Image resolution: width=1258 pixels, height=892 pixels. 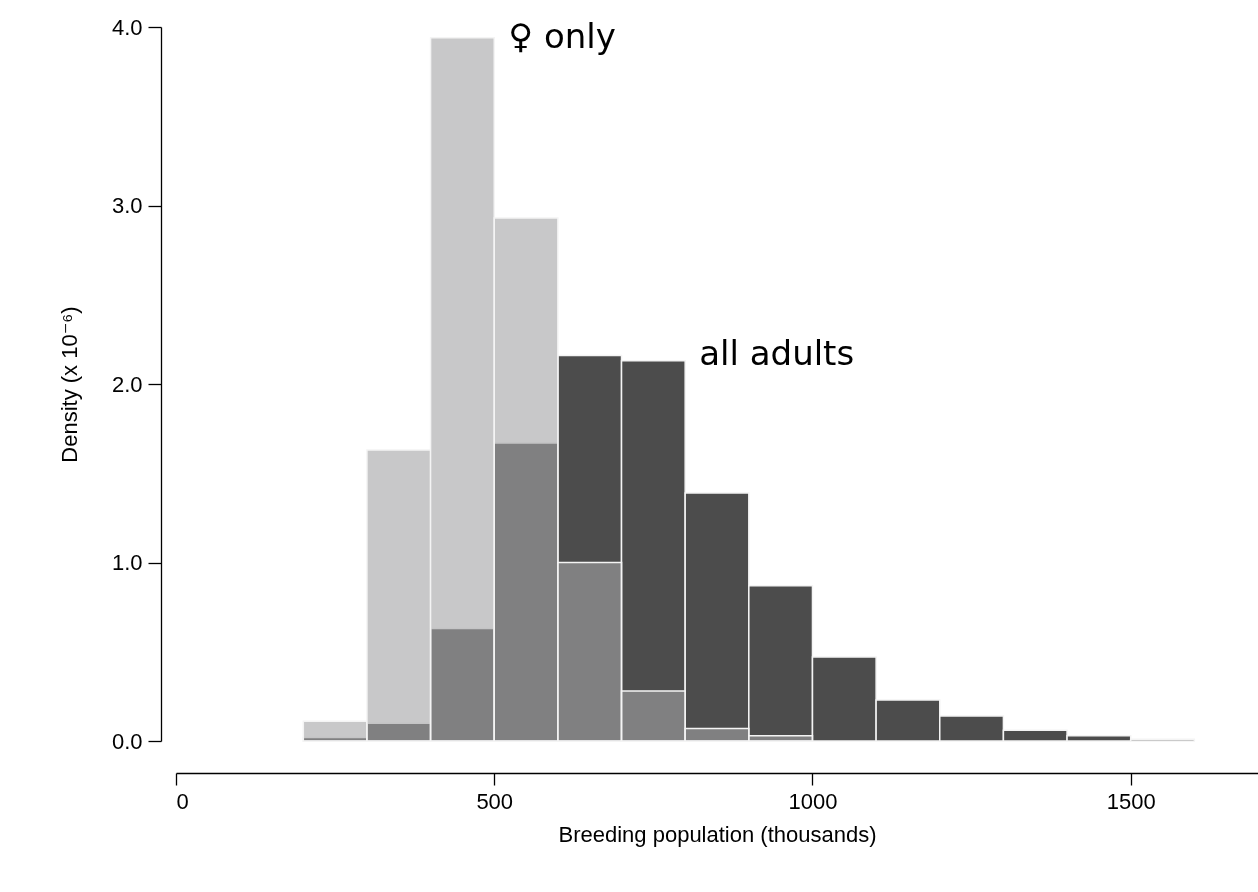 I want to click on x-tick-label: 1000, so click(x=813, y=801).